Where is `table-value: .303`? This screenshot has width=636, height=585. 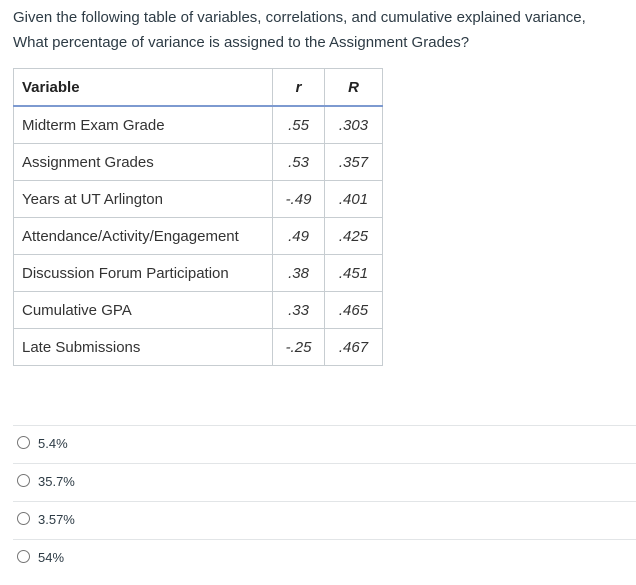 table-value: .303 is located at coordinates (353, 124).